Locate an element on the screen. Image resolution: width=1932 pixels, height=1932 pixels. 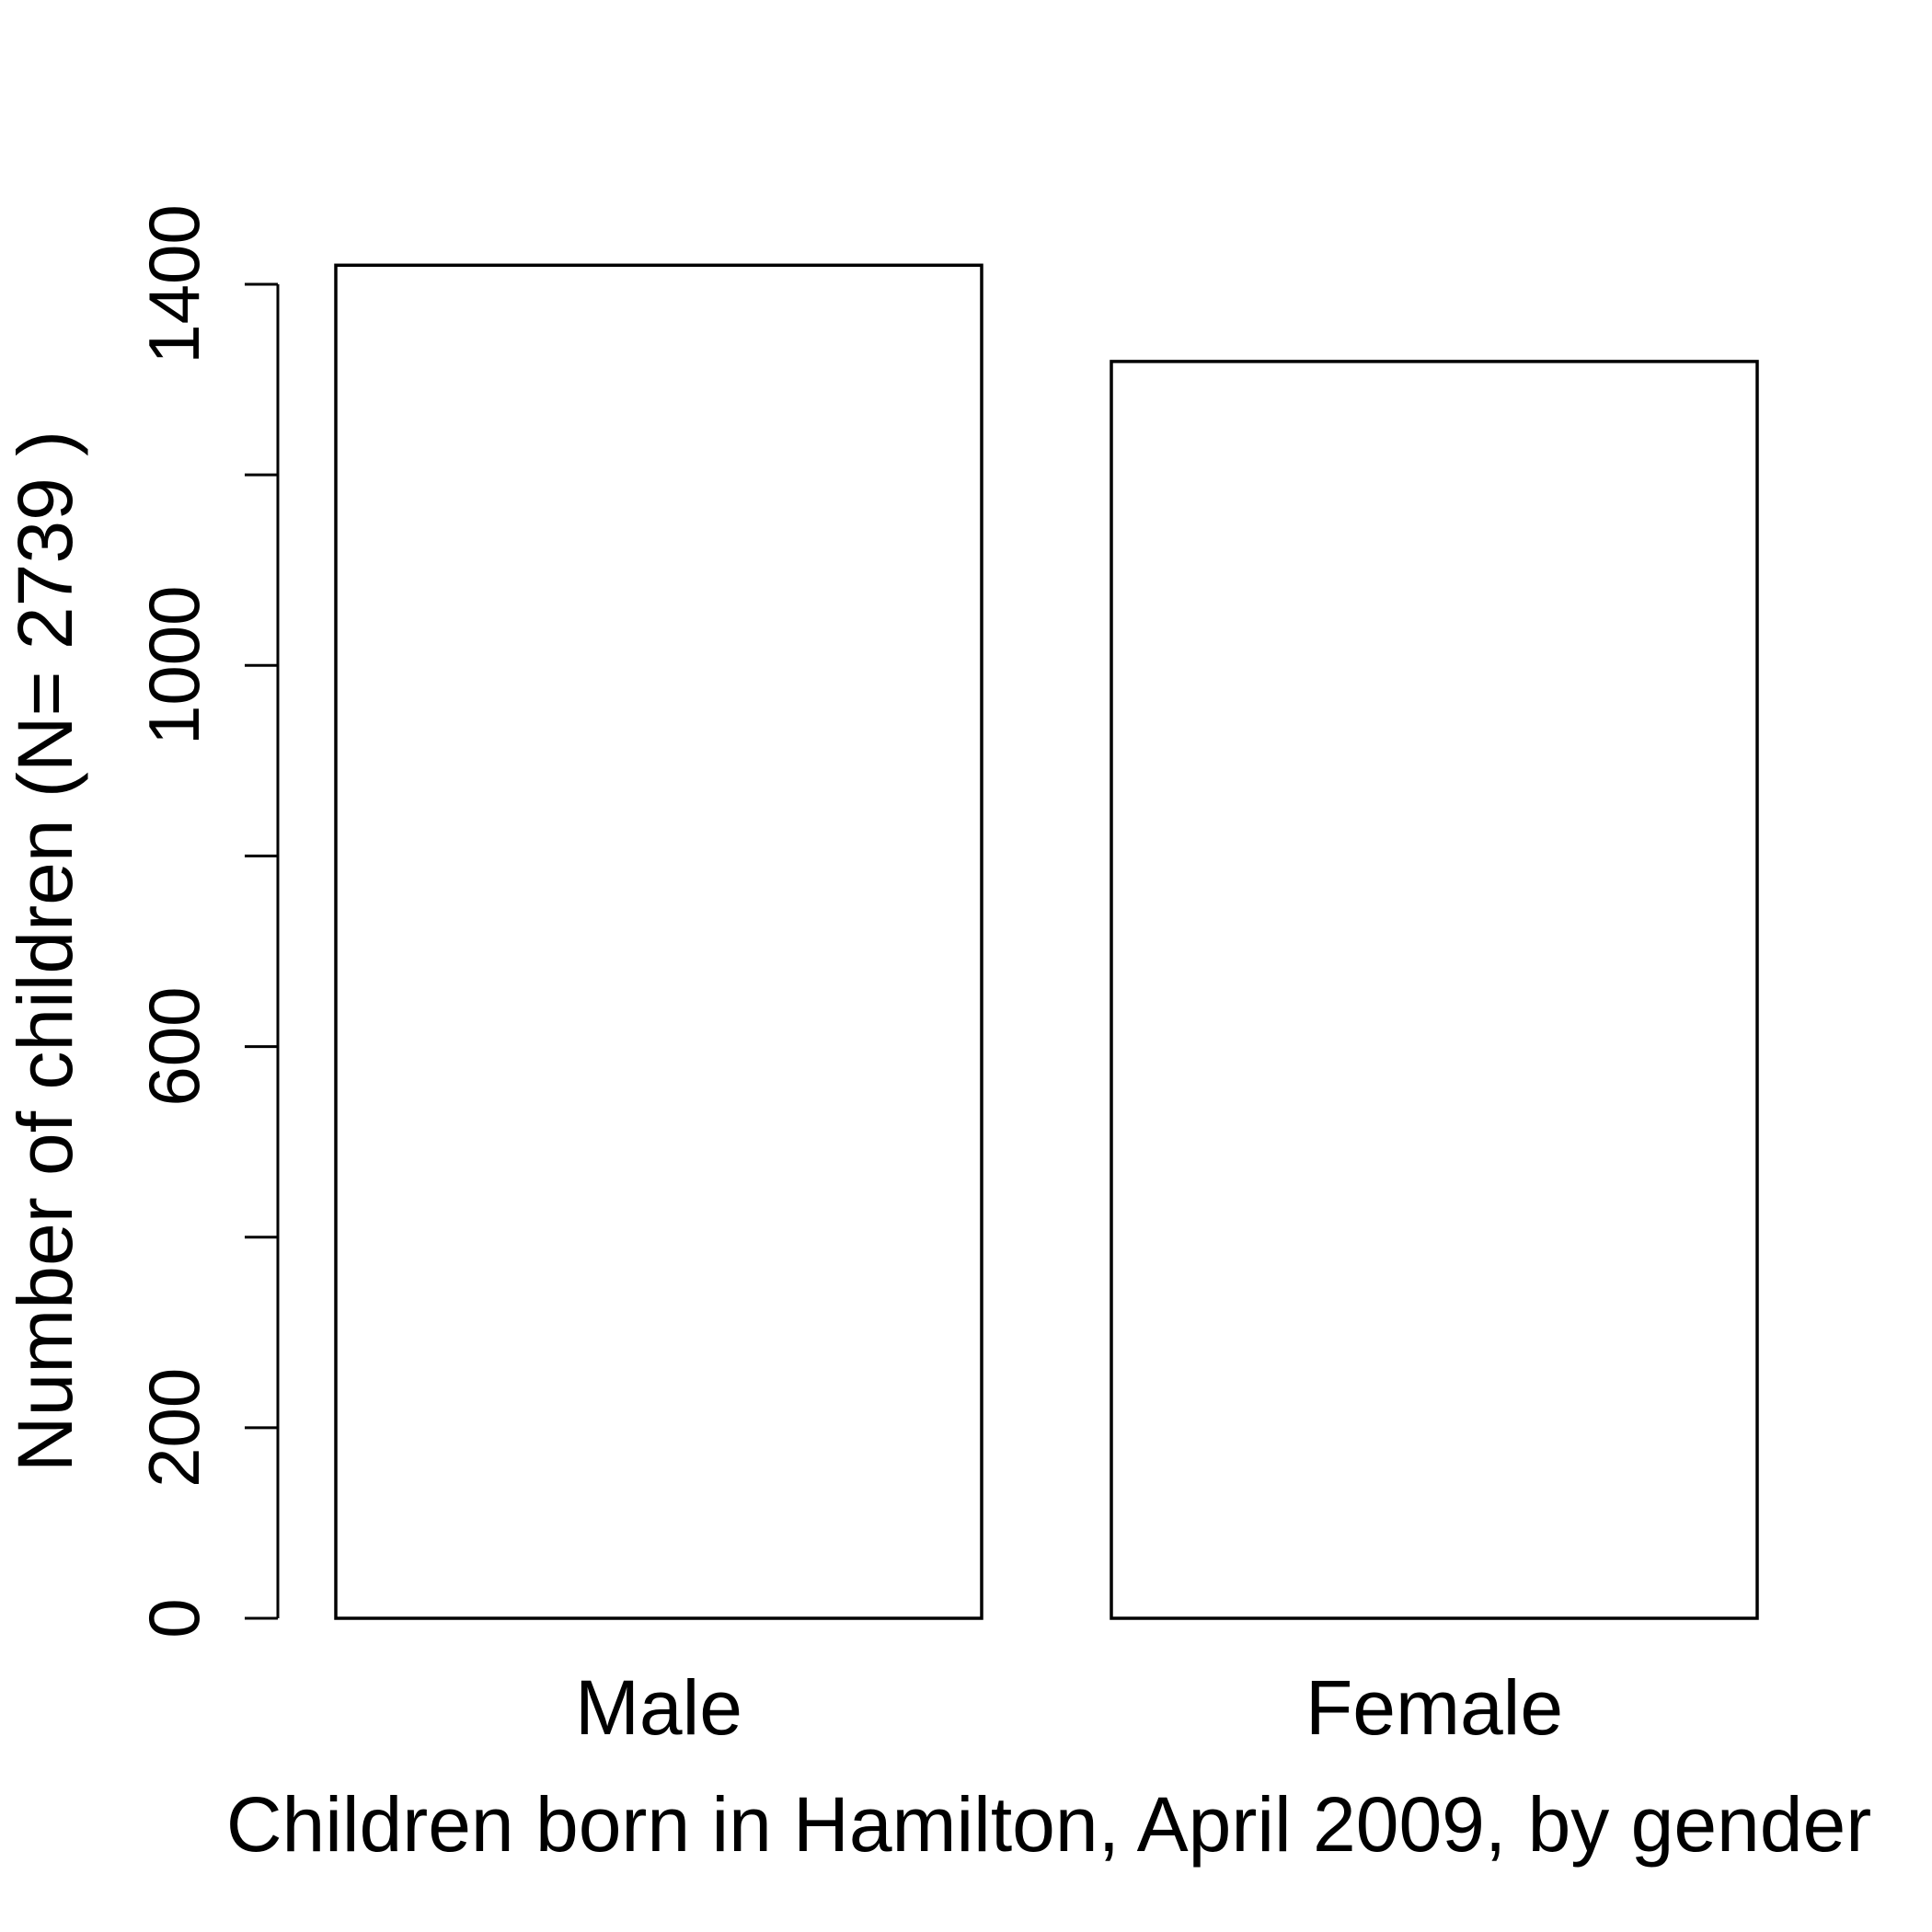
y-axis-title: Number of children (N= 2739 ) is located at coordinates (45, 951).